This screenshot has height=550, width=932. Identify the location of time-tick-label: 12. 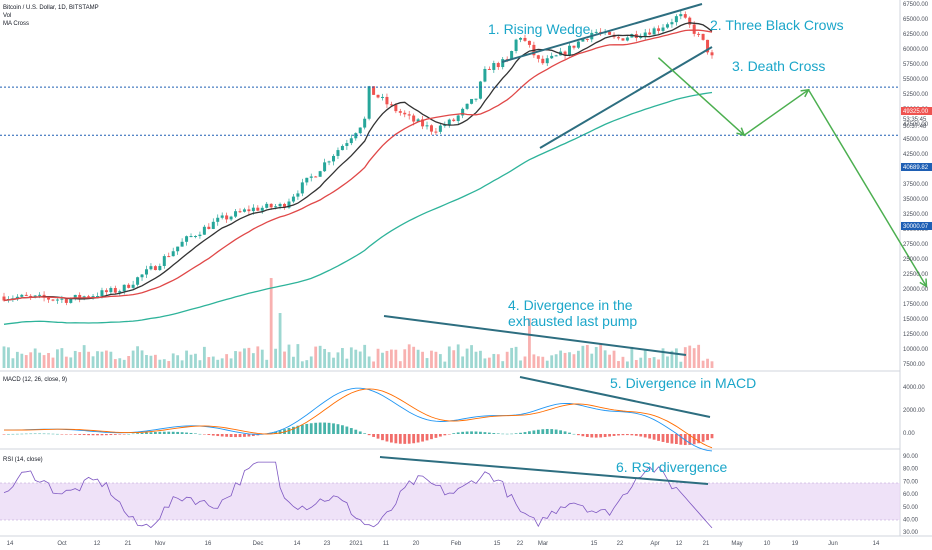
(679, 544).